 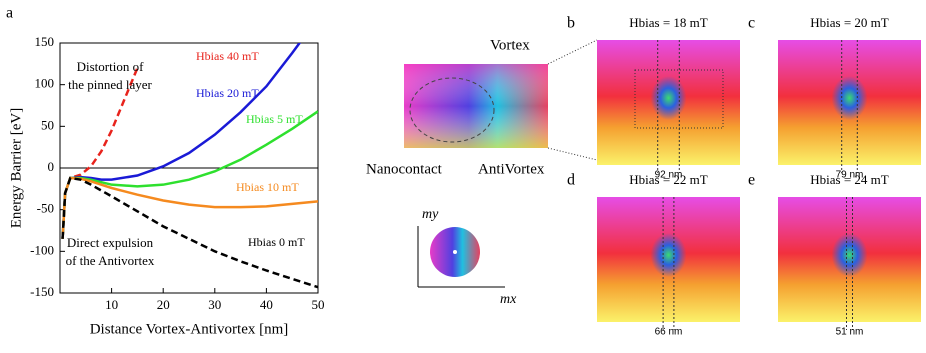 What do you see at coordinates (47, 124) in the screenshot?
I see `y-tick-label: 50` at bounding box center [47, 124].